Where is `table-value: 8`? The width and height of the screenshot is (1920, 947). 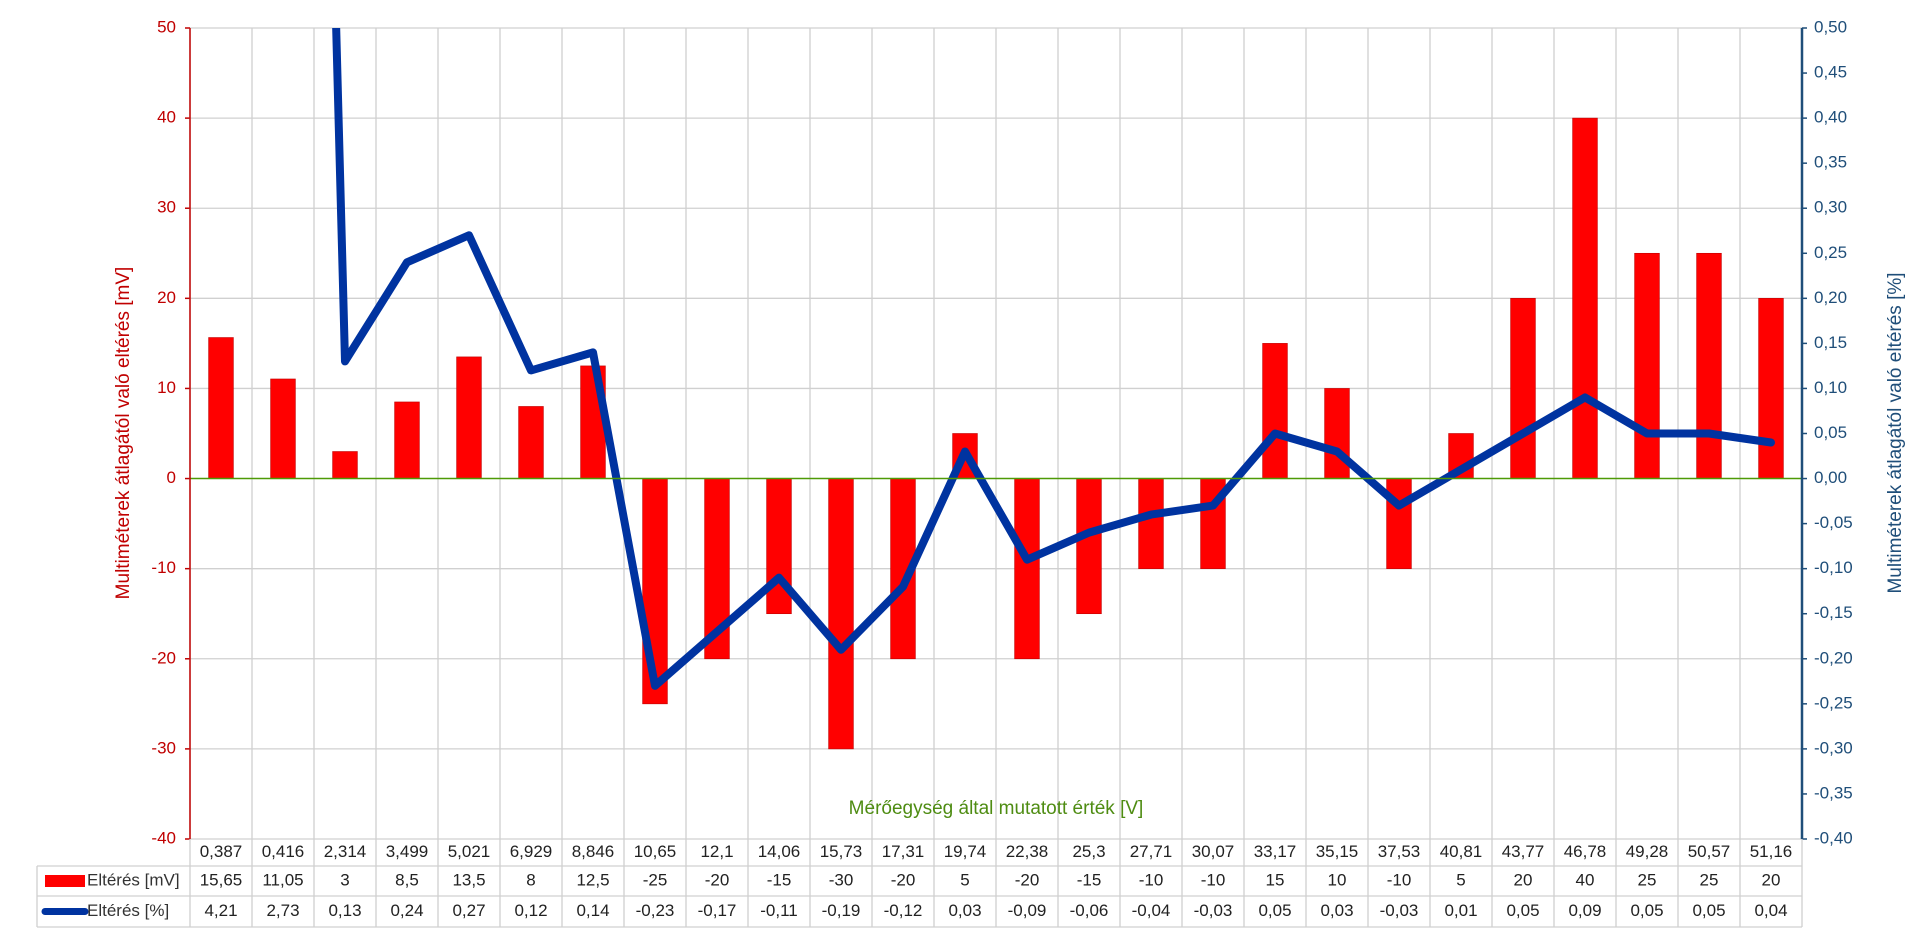
table-value: 8 is located at coordinates (530, 879).